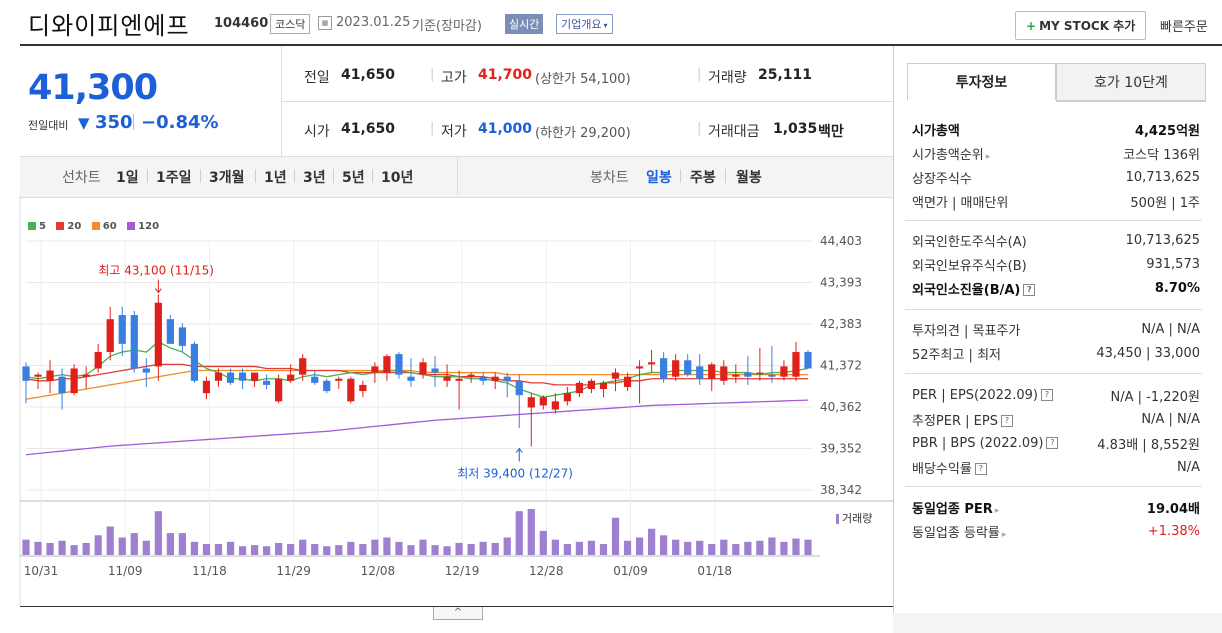 The image size is (1222, 633). I want to click on y-tick-label: 38,342, so click(841, 490).